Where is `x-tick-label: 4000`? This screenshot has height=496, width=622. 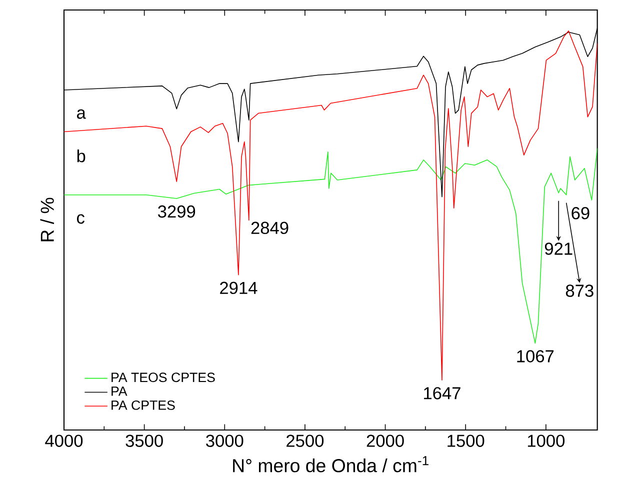 x-tick-label: 4000 is located at coordinates (64, 440).